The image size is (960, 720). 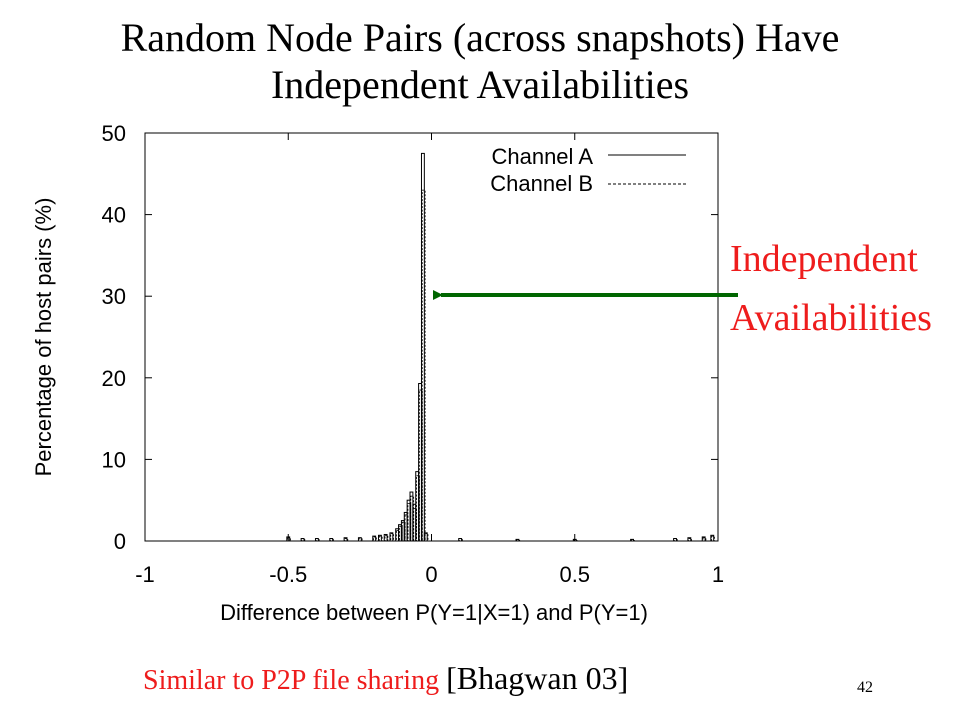 I want to click on x-tick-label: -1, so click(x=145, y=574).